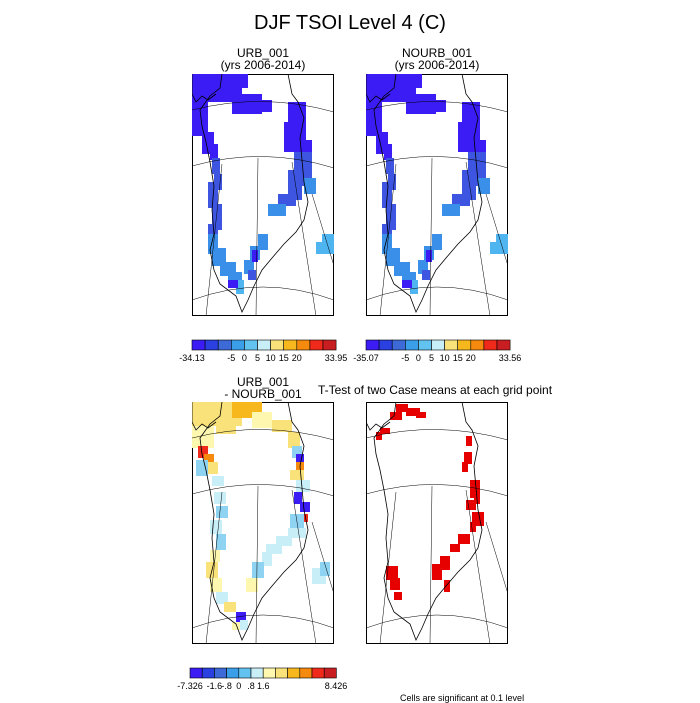 This screenshot has height=703, width=700. I want to click on panel3-title-line2: - NOURB_001, so click(263, 394).